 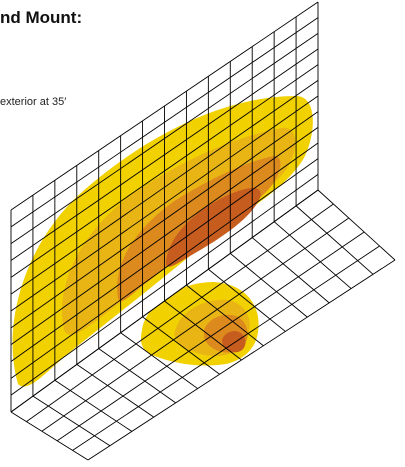 I want to click on floor-light-pattern, so click(x=199, y=324).